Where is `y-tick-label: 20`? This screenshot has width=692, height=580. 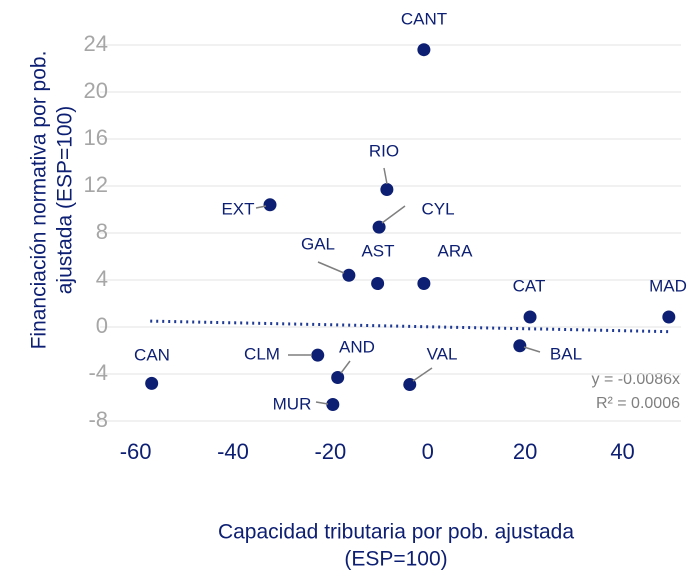
y-tick-label: 20 is located at coordinates (96, 90).